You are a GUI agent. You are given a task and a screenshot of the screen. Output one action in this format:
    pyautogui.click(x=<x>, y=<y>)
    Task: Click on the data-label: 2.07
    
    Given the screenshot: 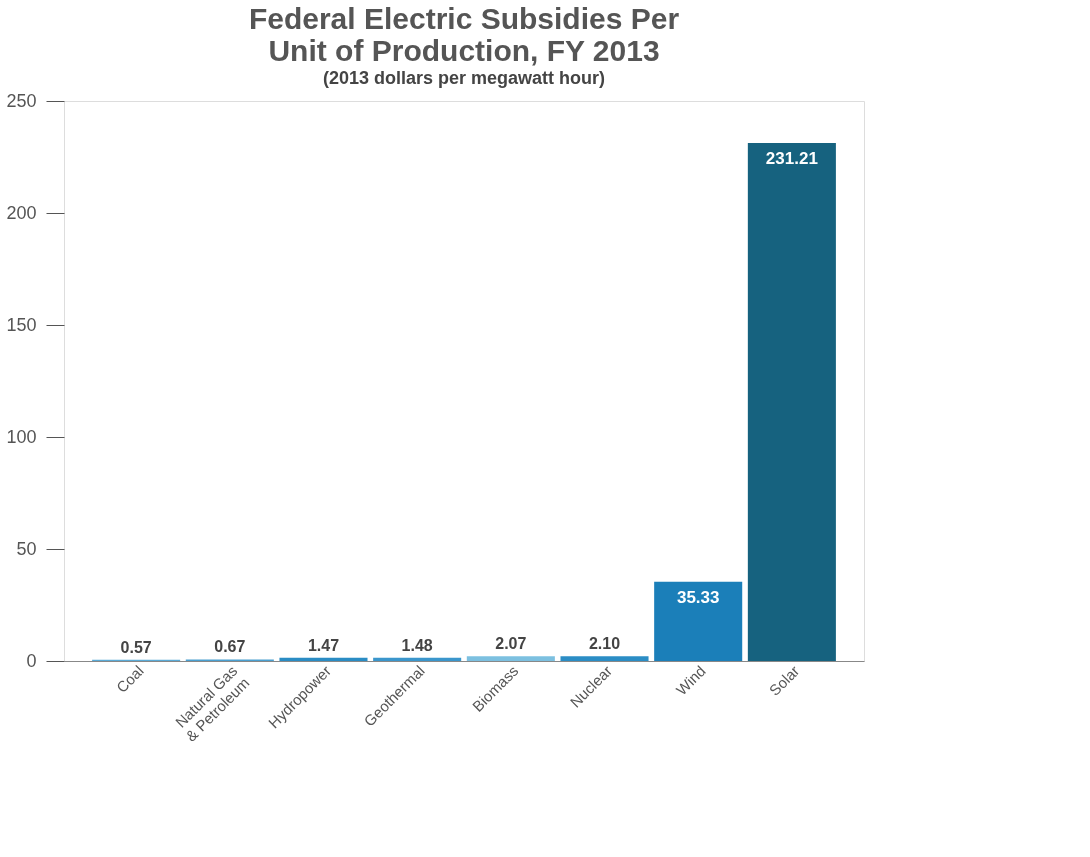 What is the action you would take?
    pyautogui.click(x=511, y=644)
    